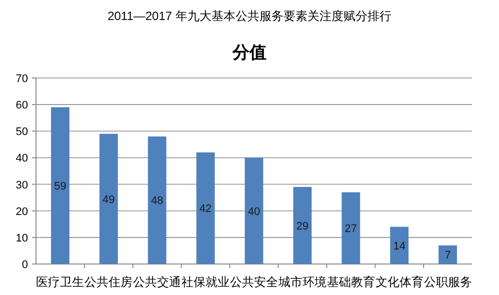 The image size is (499, 295). I want to click on data-label: 48, so click(157, 201).